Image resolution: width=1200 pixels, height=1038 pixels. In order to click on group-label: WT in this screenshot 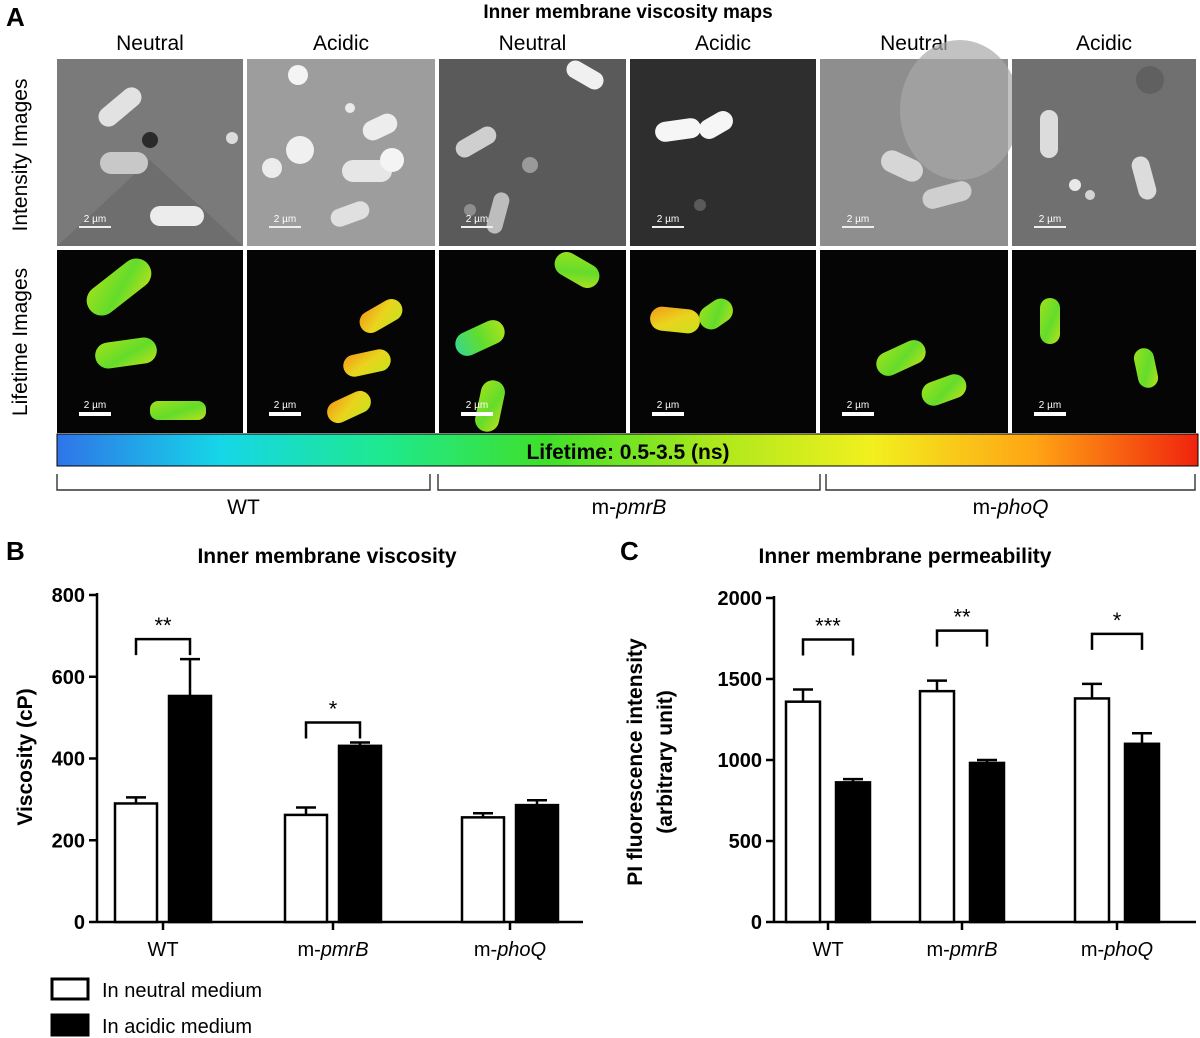, I will do `click(243, 507)`.